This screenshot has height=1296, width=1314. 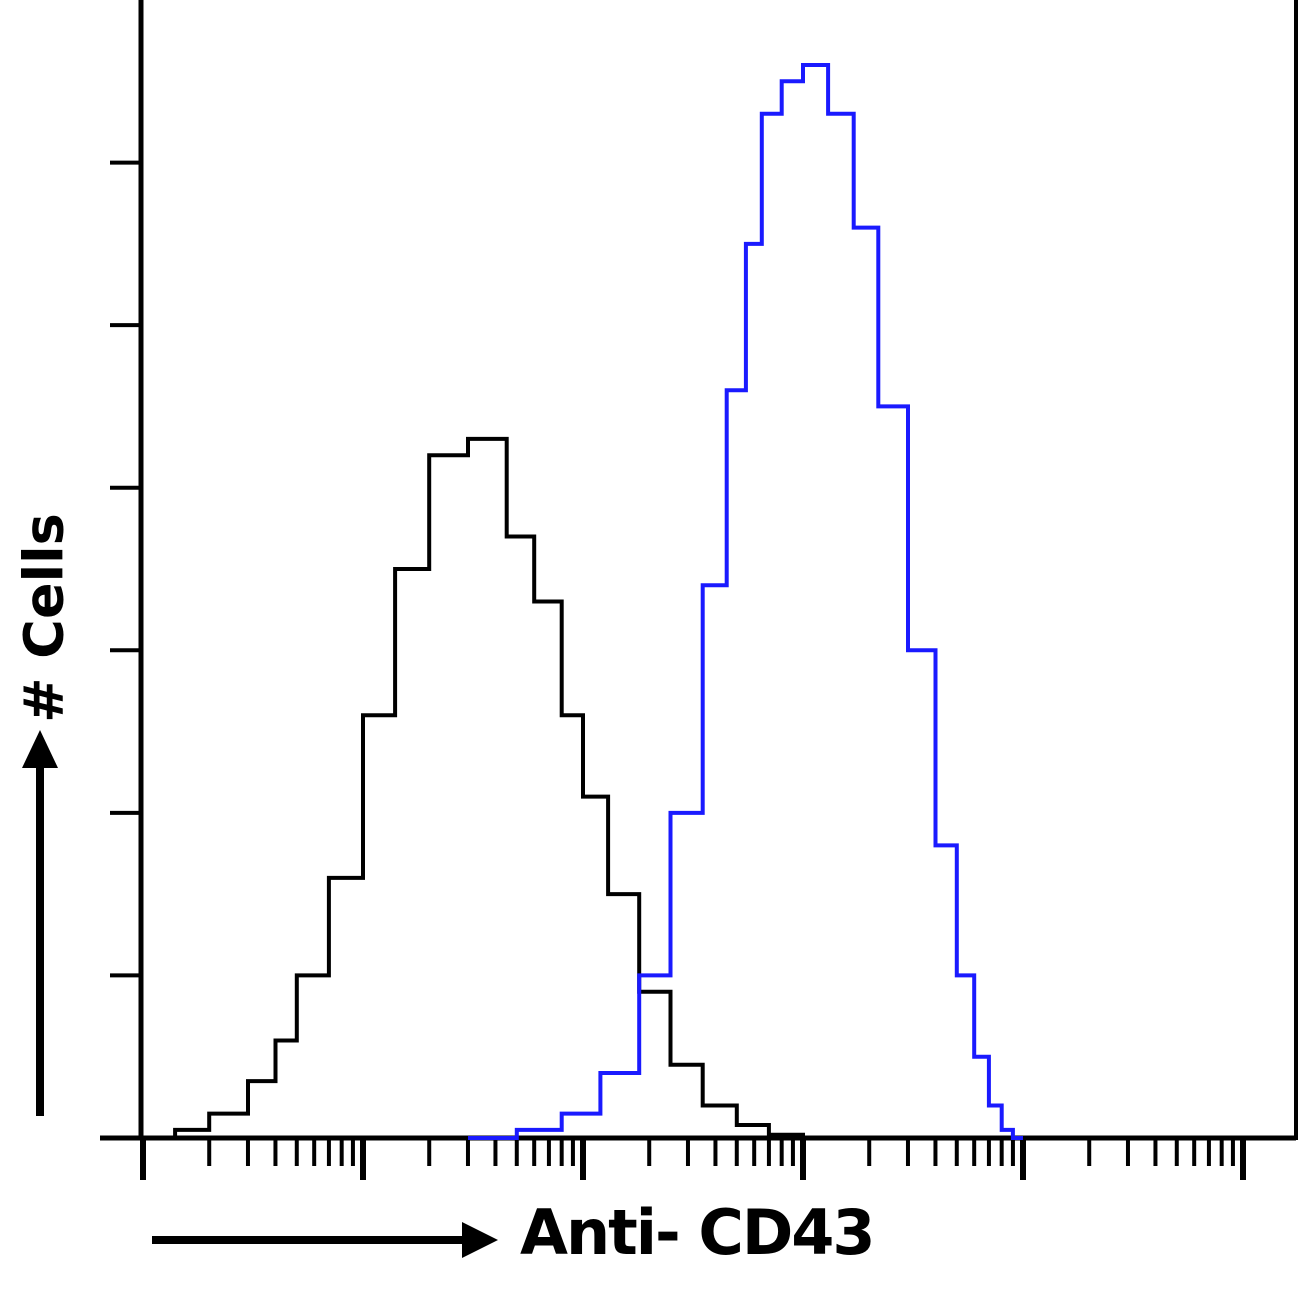 I want to click on y-axis-ticks, so click(x=125, y=569).